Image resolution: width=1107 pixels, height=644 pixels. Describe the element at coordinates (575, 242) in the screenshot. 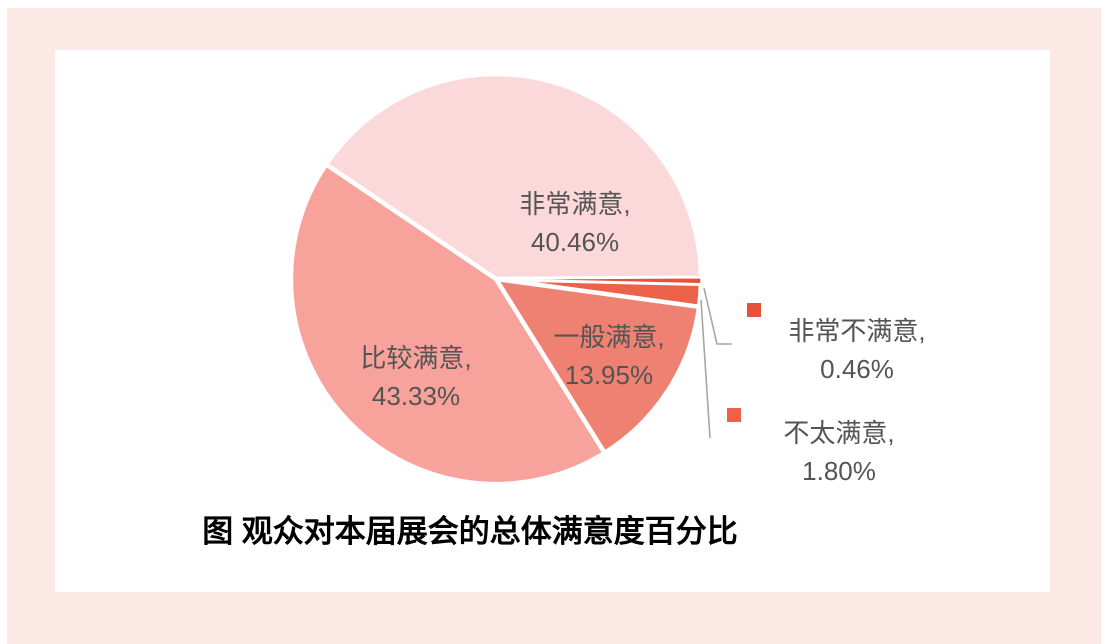

I see `slice-label-value: 40.46%` at that location.